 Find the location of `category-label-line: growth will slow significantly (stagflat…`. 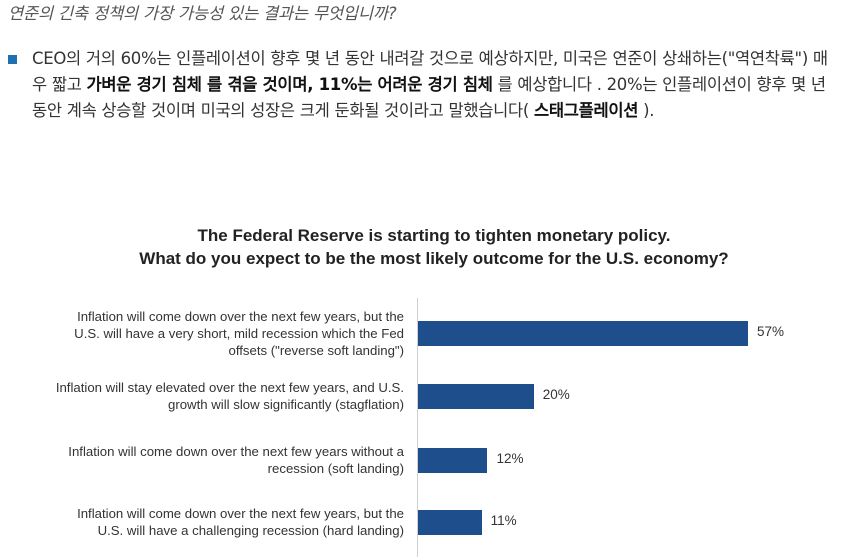

category-label-line: growth will slow significantly (stagflat… is located at coordinates (286, 404).